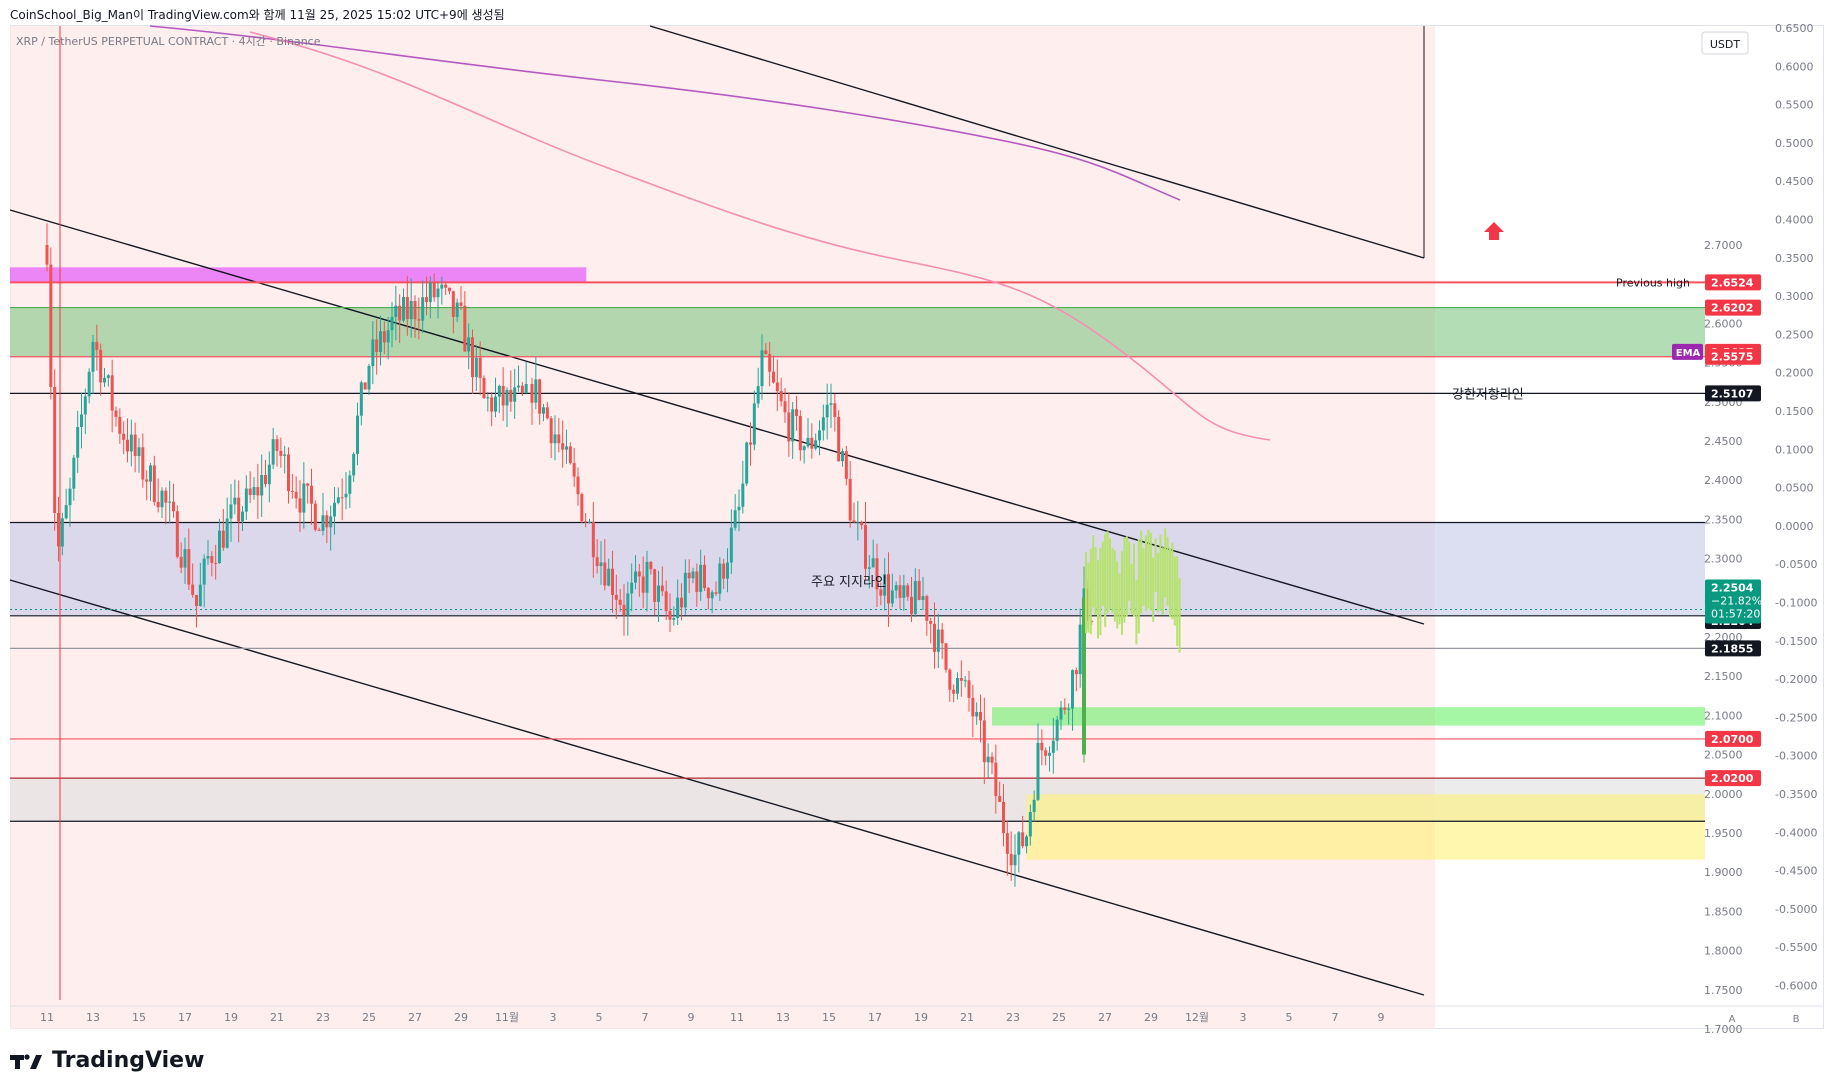 This screenshot has width=1835, height=1086. I want to click on tradingview-logo-icon, so click(26, 1061).